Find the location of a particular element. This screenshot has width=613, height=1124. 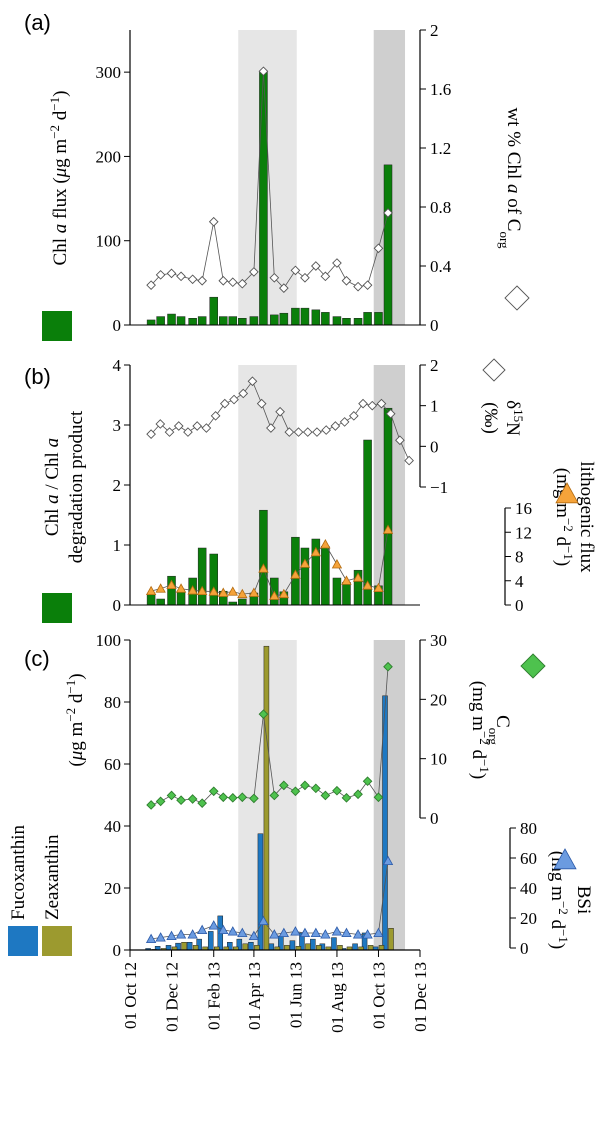

left-axis-tick-label: 2 is located at coordinates (117, 485).